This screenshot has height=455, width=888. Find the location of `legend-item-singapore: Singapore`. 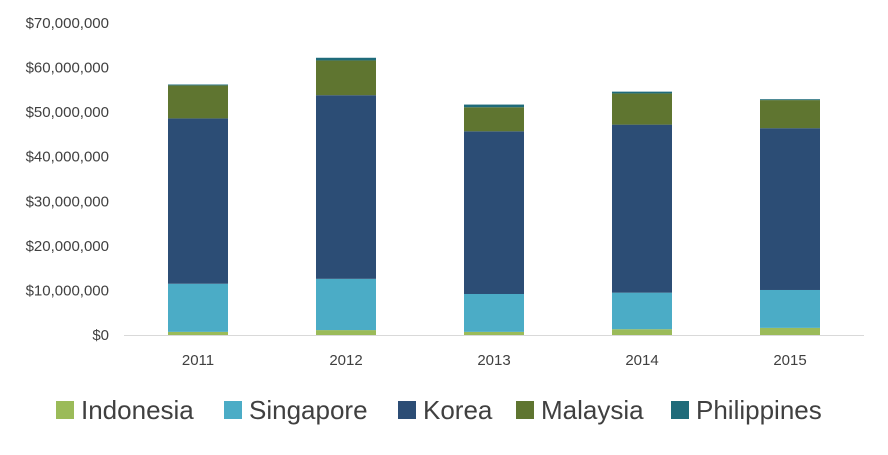

legend-item-singapore: Singapore is located at coordinates (296, 410).